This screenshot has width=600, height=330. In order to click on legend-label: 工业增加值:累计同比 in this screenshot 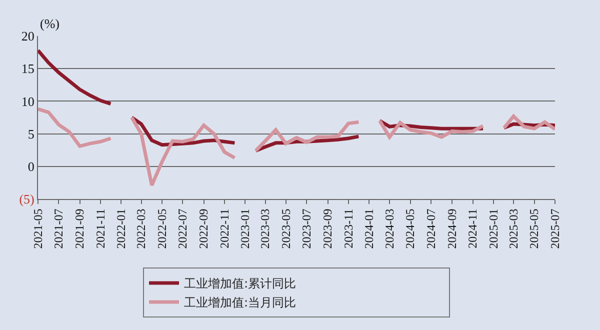, I will do `click(240, 283)`.